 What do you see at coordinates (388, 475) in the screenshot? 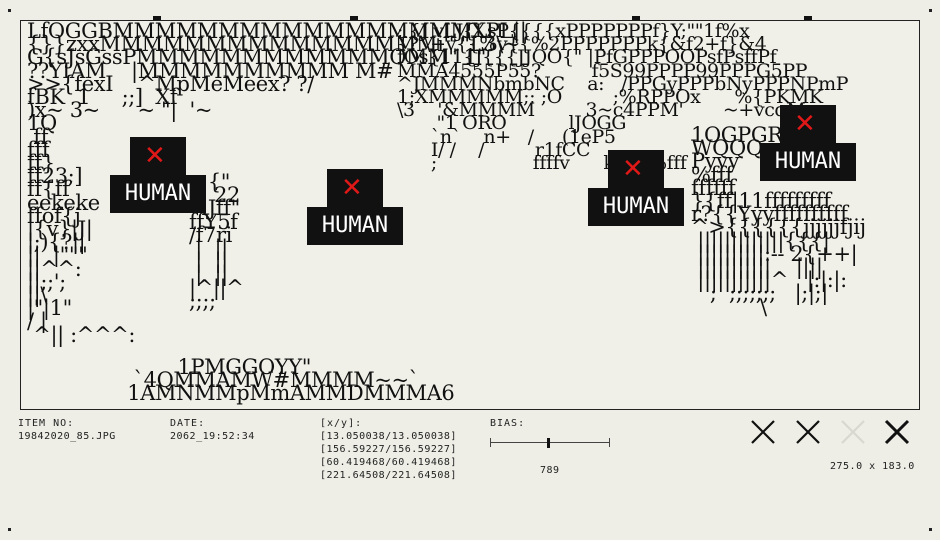
I see `coordinate-row: [221.64508/221.64508]` at bounding box center [388, 475].